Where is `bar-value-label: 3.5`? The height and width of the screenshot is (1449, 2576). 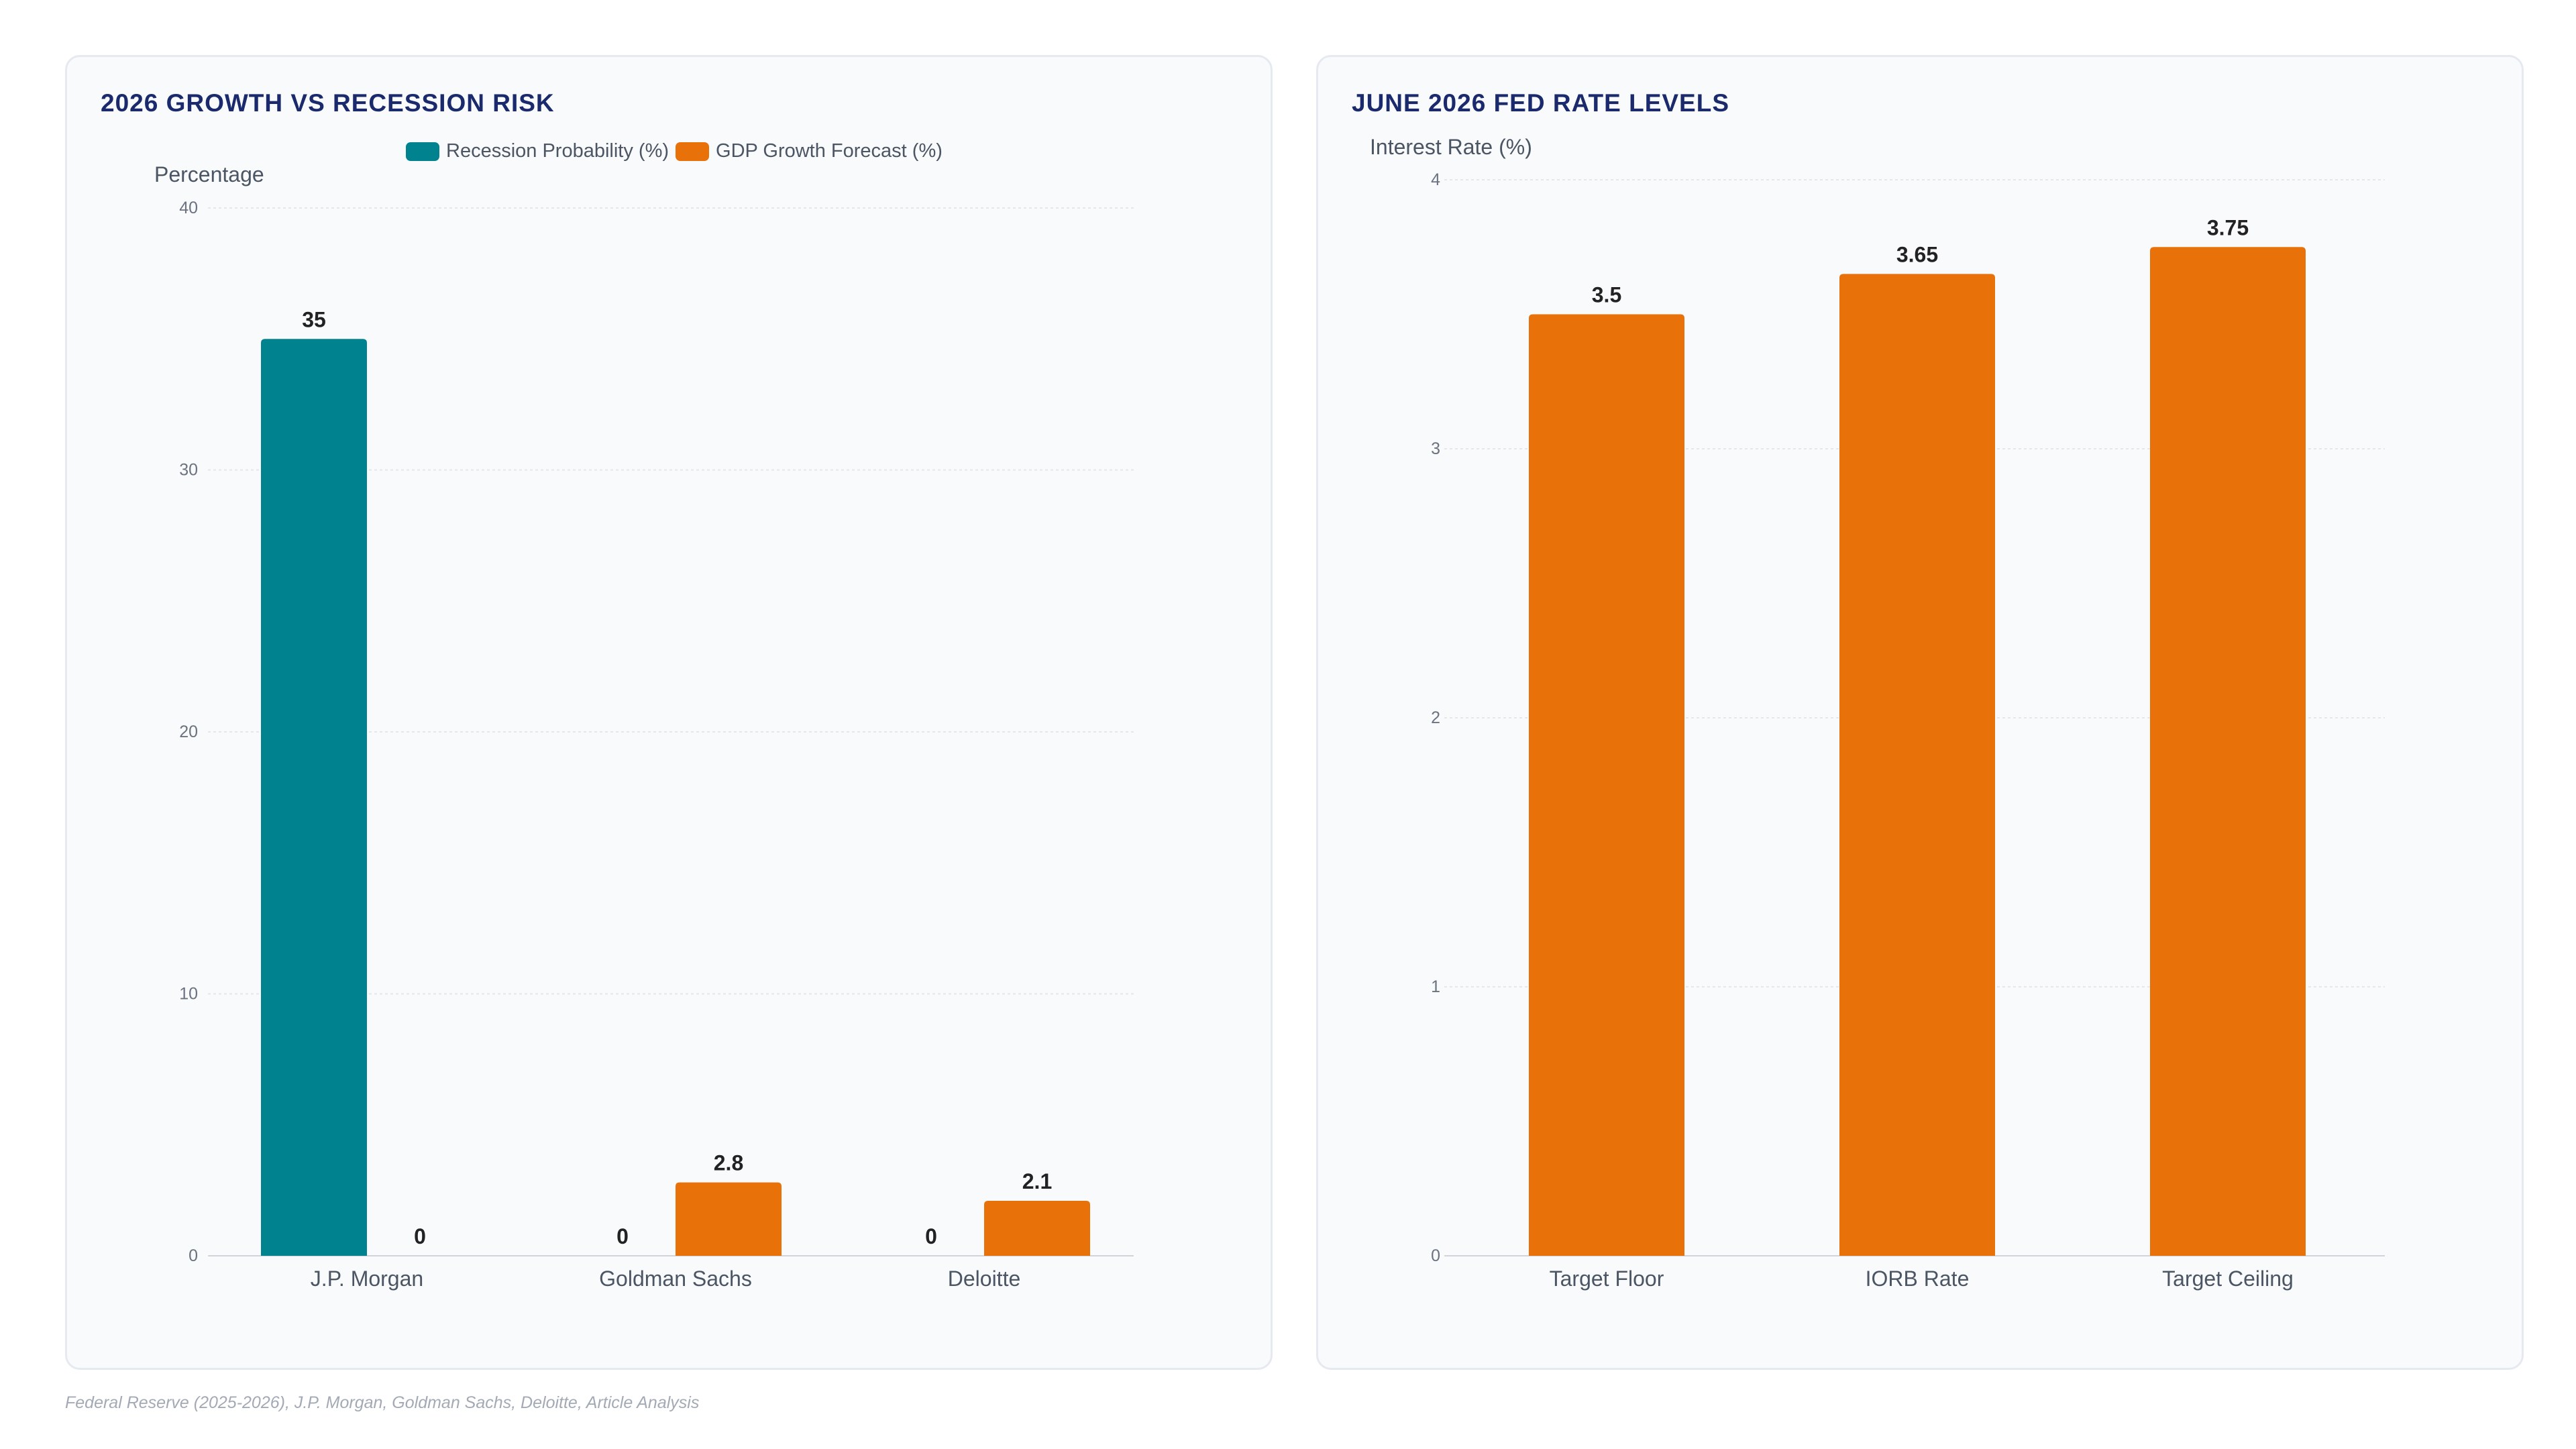 bar-value-label: 3.5 is located at coordinates (1606, 295).